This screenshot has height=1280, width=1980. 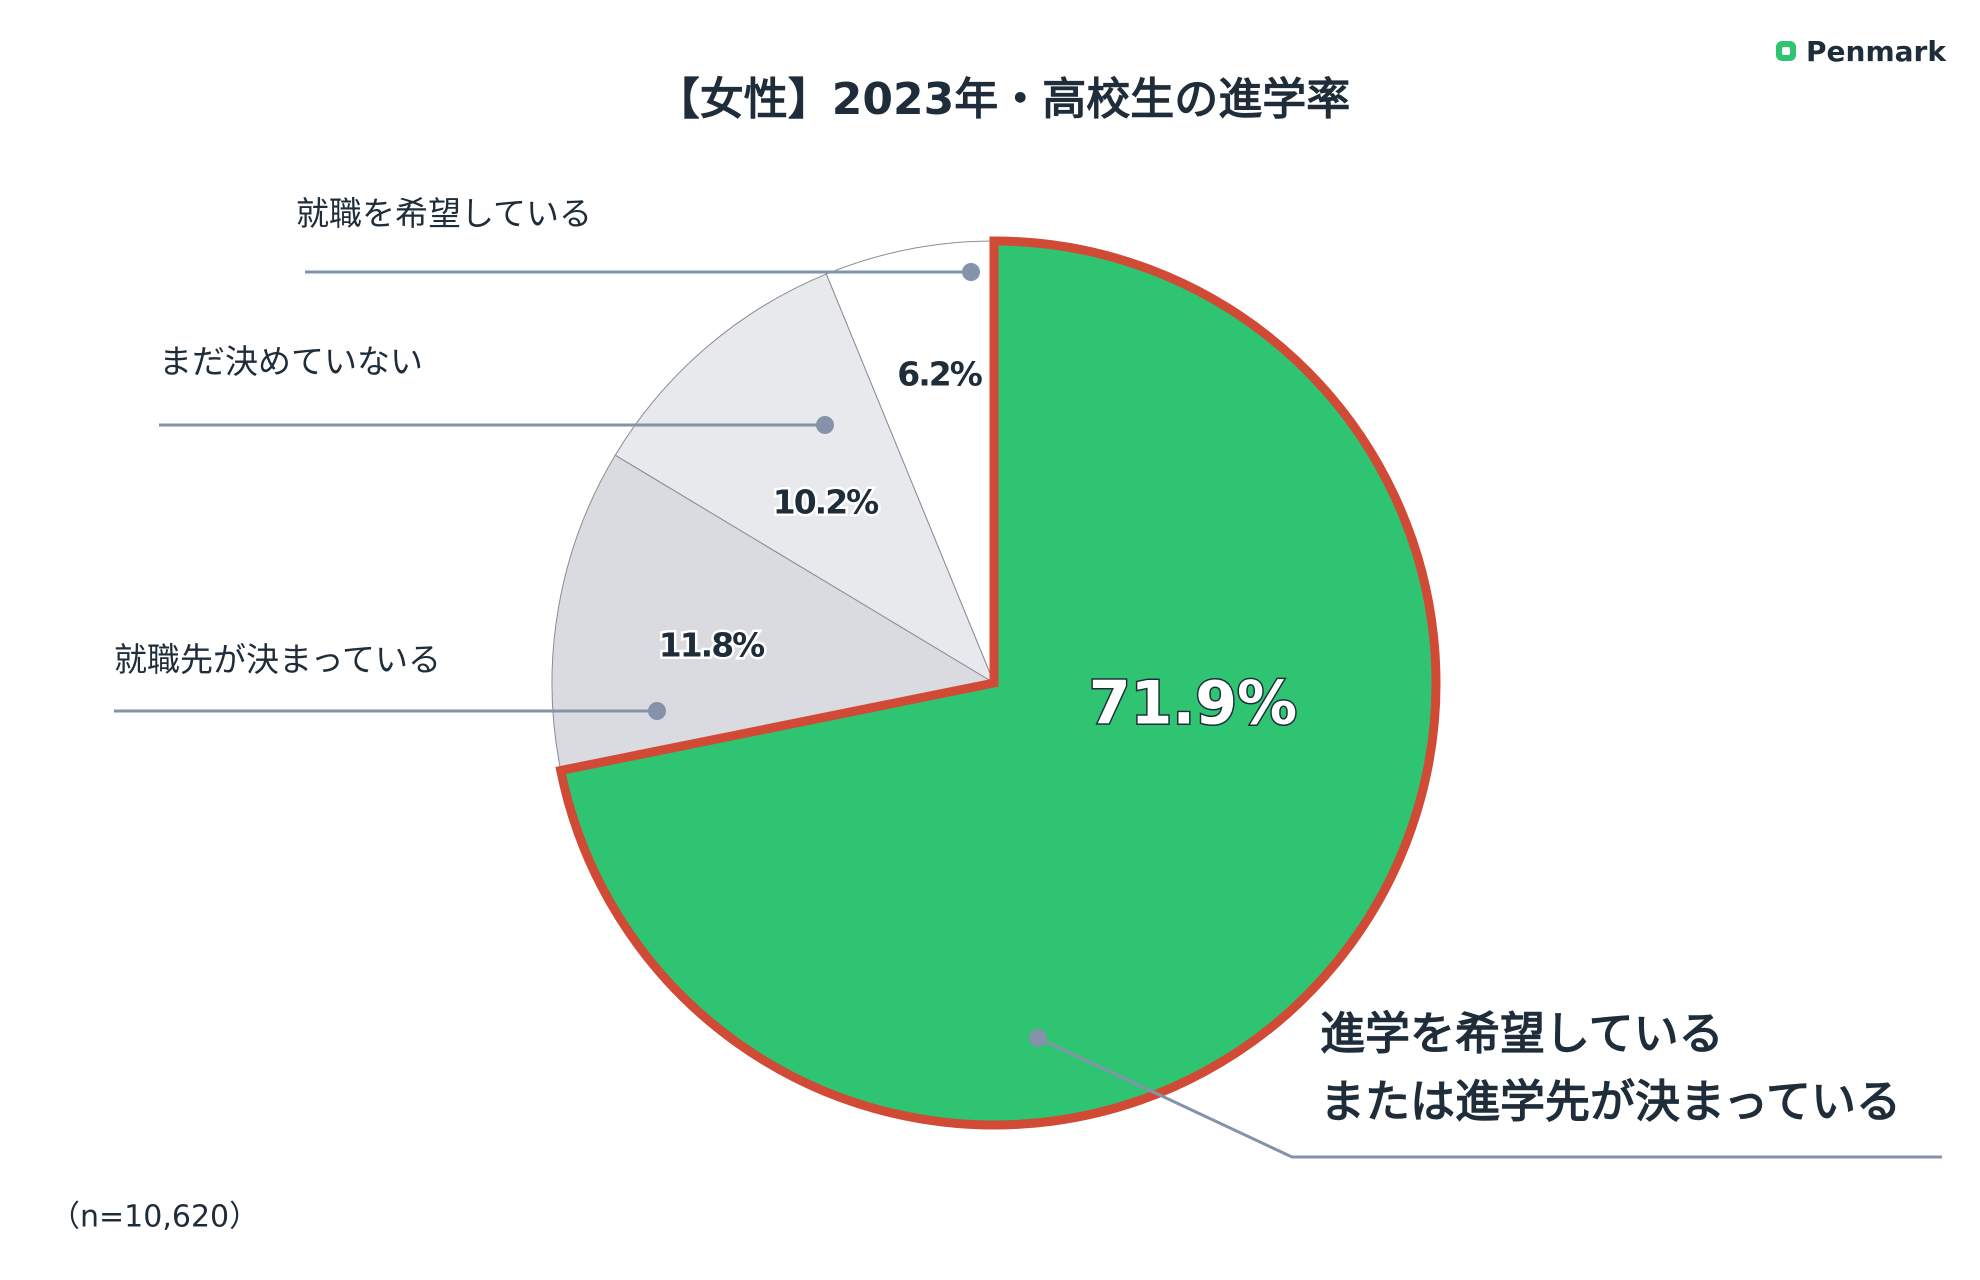 What do you see at coordinates (291, 361) in the screenshot?
I see `category-label: まだ決めていない` at bounding box center [291, 361].